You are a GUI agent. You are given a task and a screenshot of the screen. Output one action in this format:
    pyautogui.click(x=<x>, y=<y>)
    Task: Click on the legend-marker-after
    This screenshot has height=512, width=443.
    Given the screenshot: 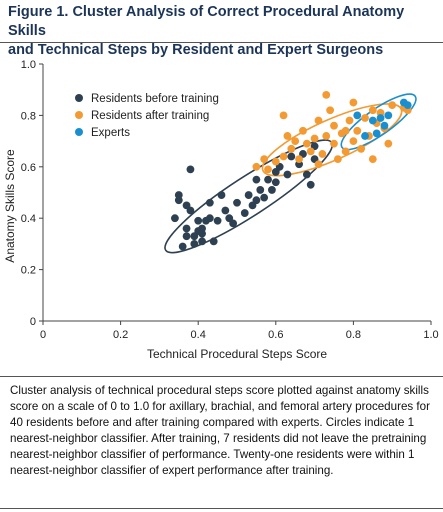 What is the action you would take?
    pyautogui.click(x=79, y=115)
    